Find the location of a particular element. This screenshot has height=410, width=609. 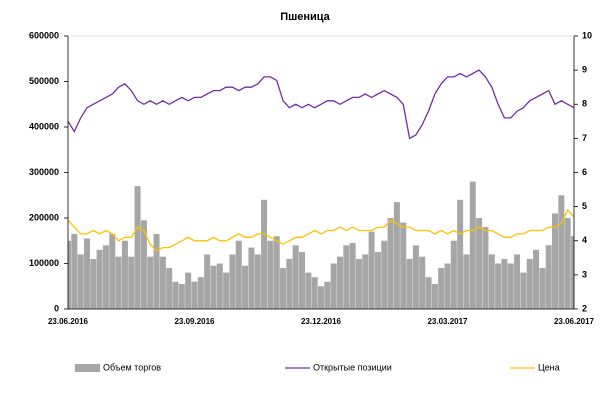

x-tick-label: 23.03.2017 is located at coordinates (447, 321).